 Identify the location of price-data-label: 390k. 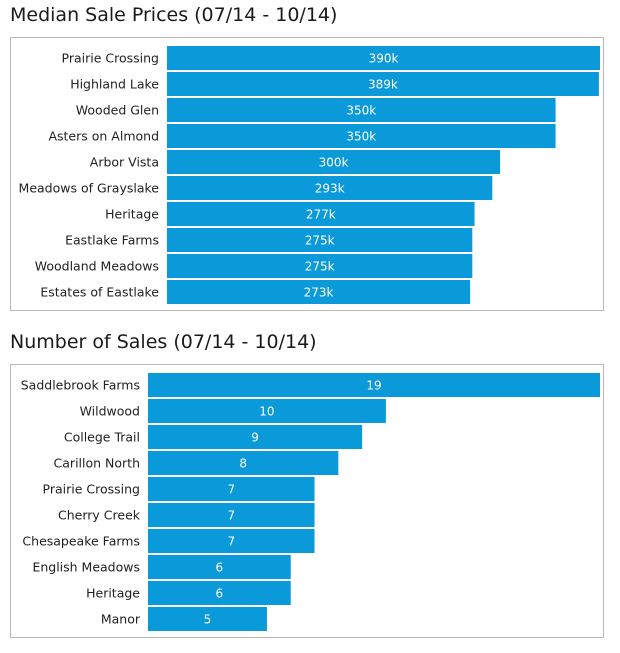
(384, 59).